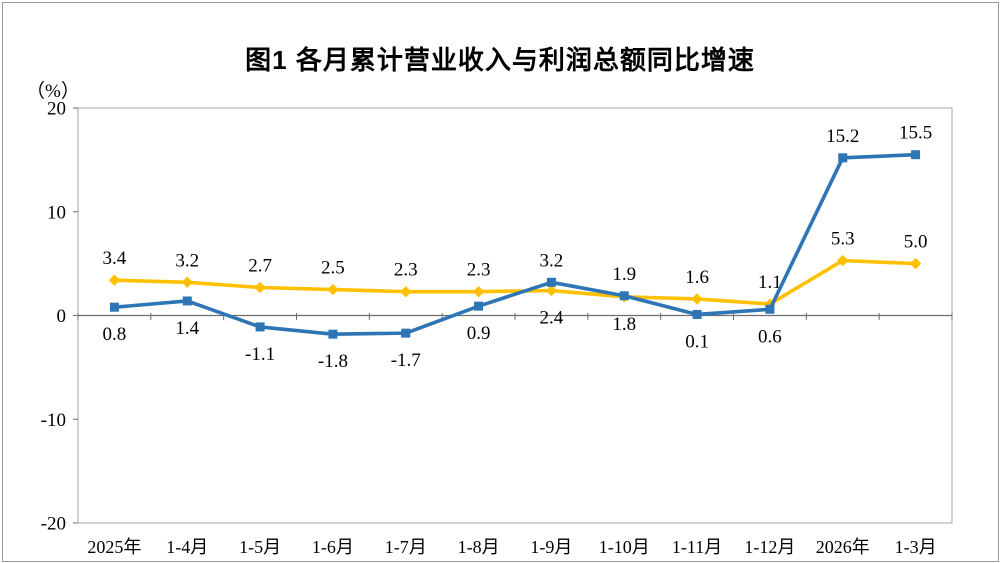  I want to click on data-label-yellow-series: 3.4, so click(115, 258).